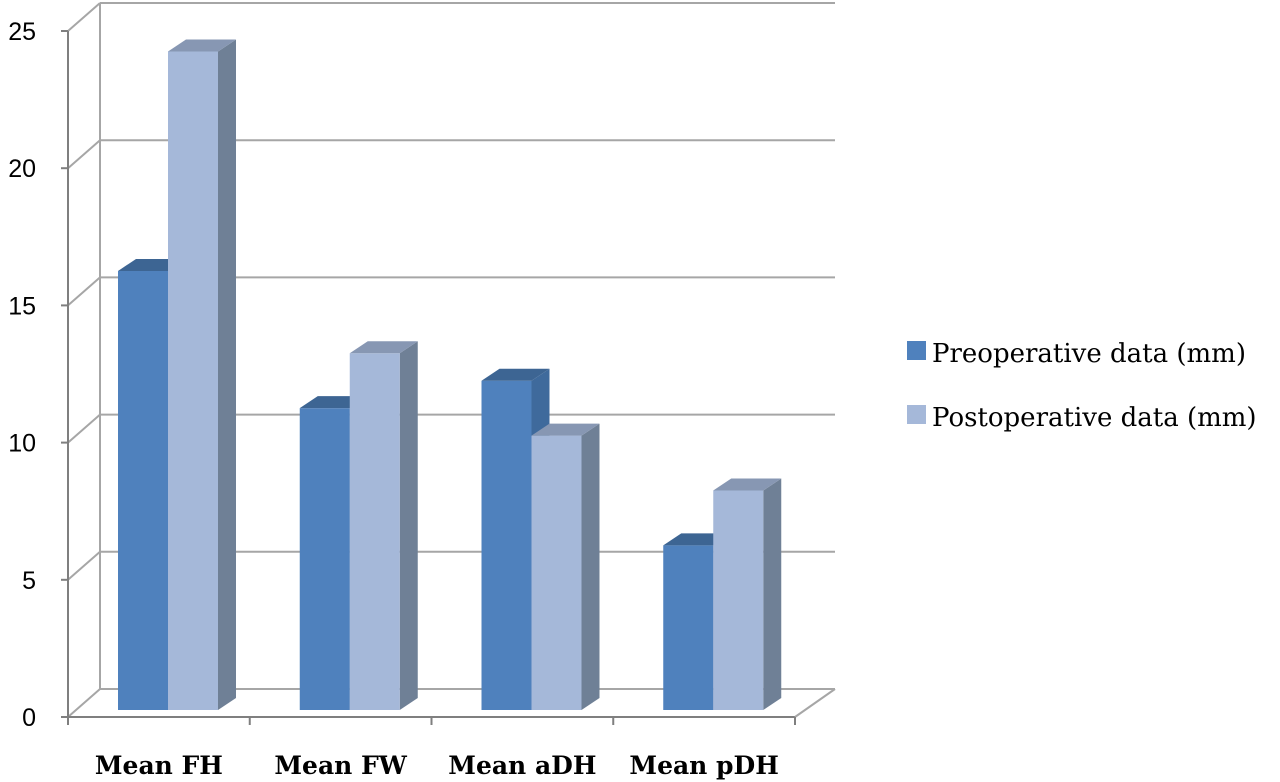 The height and width of the screenshot is (782, 1280). What do you see at coordinates (29, 718) in the screenshot?
I see `y-tick-label: 0` at bounding box center [29, 718].